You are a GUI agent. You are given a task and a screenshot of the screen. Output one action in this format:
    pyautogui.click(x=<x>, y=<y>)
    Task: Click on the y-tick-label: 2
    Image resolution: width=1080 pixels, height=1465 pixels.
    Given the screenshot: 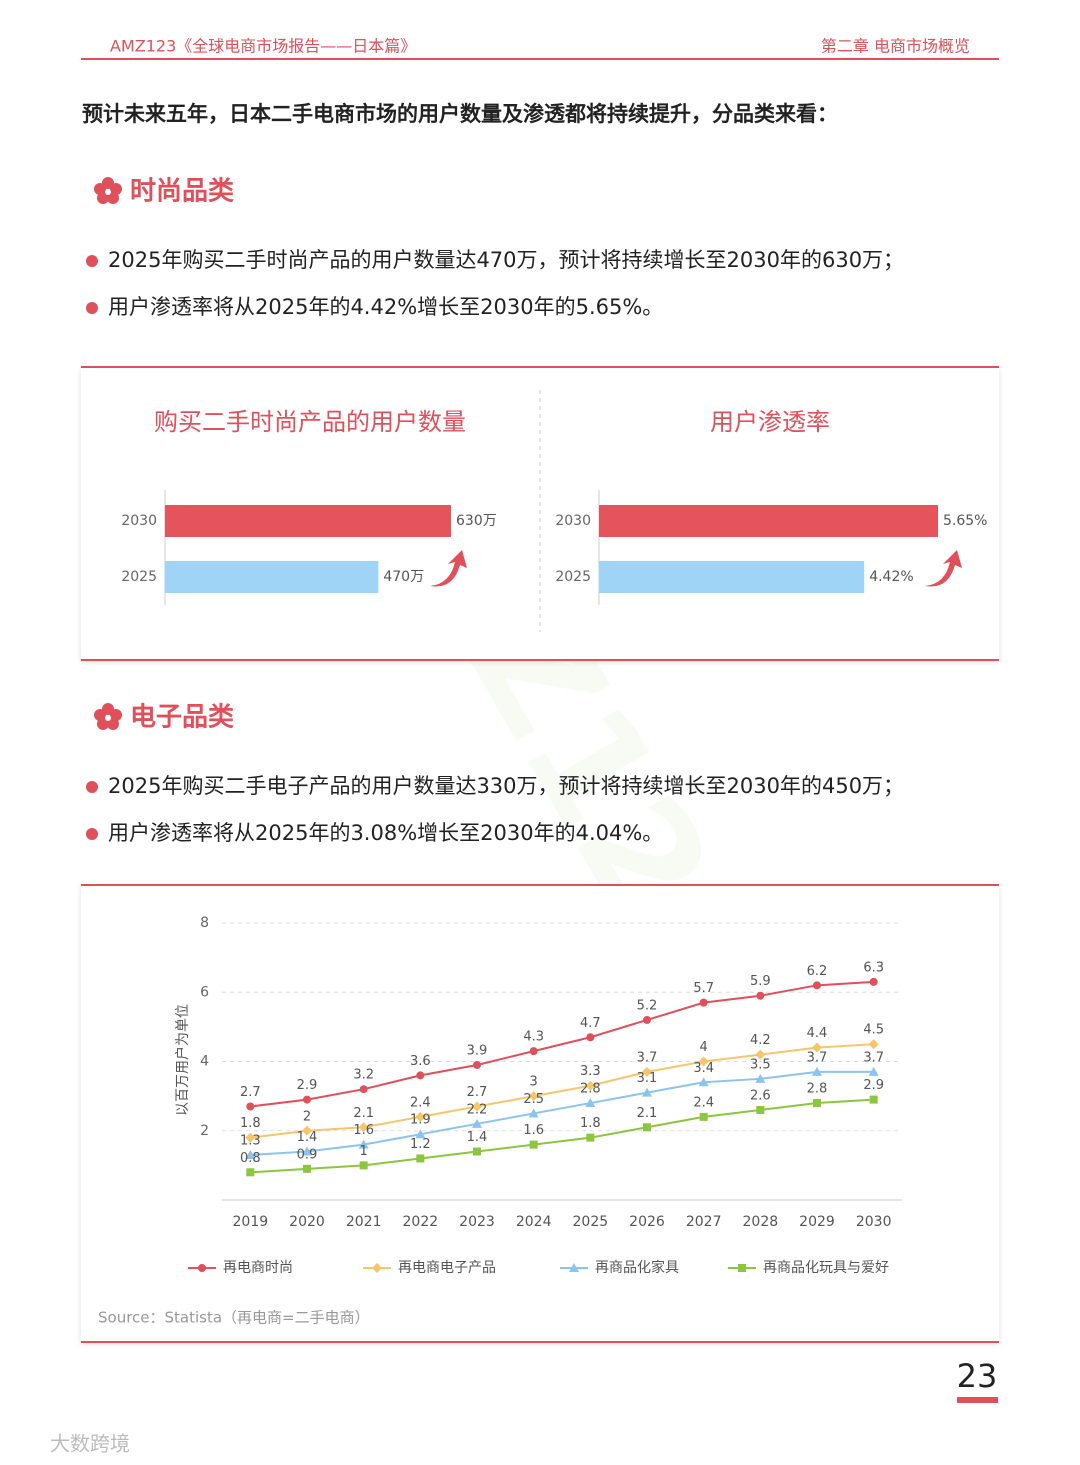 What is the action you would take?
    pyautogui.click(x=204, y=1131)
    